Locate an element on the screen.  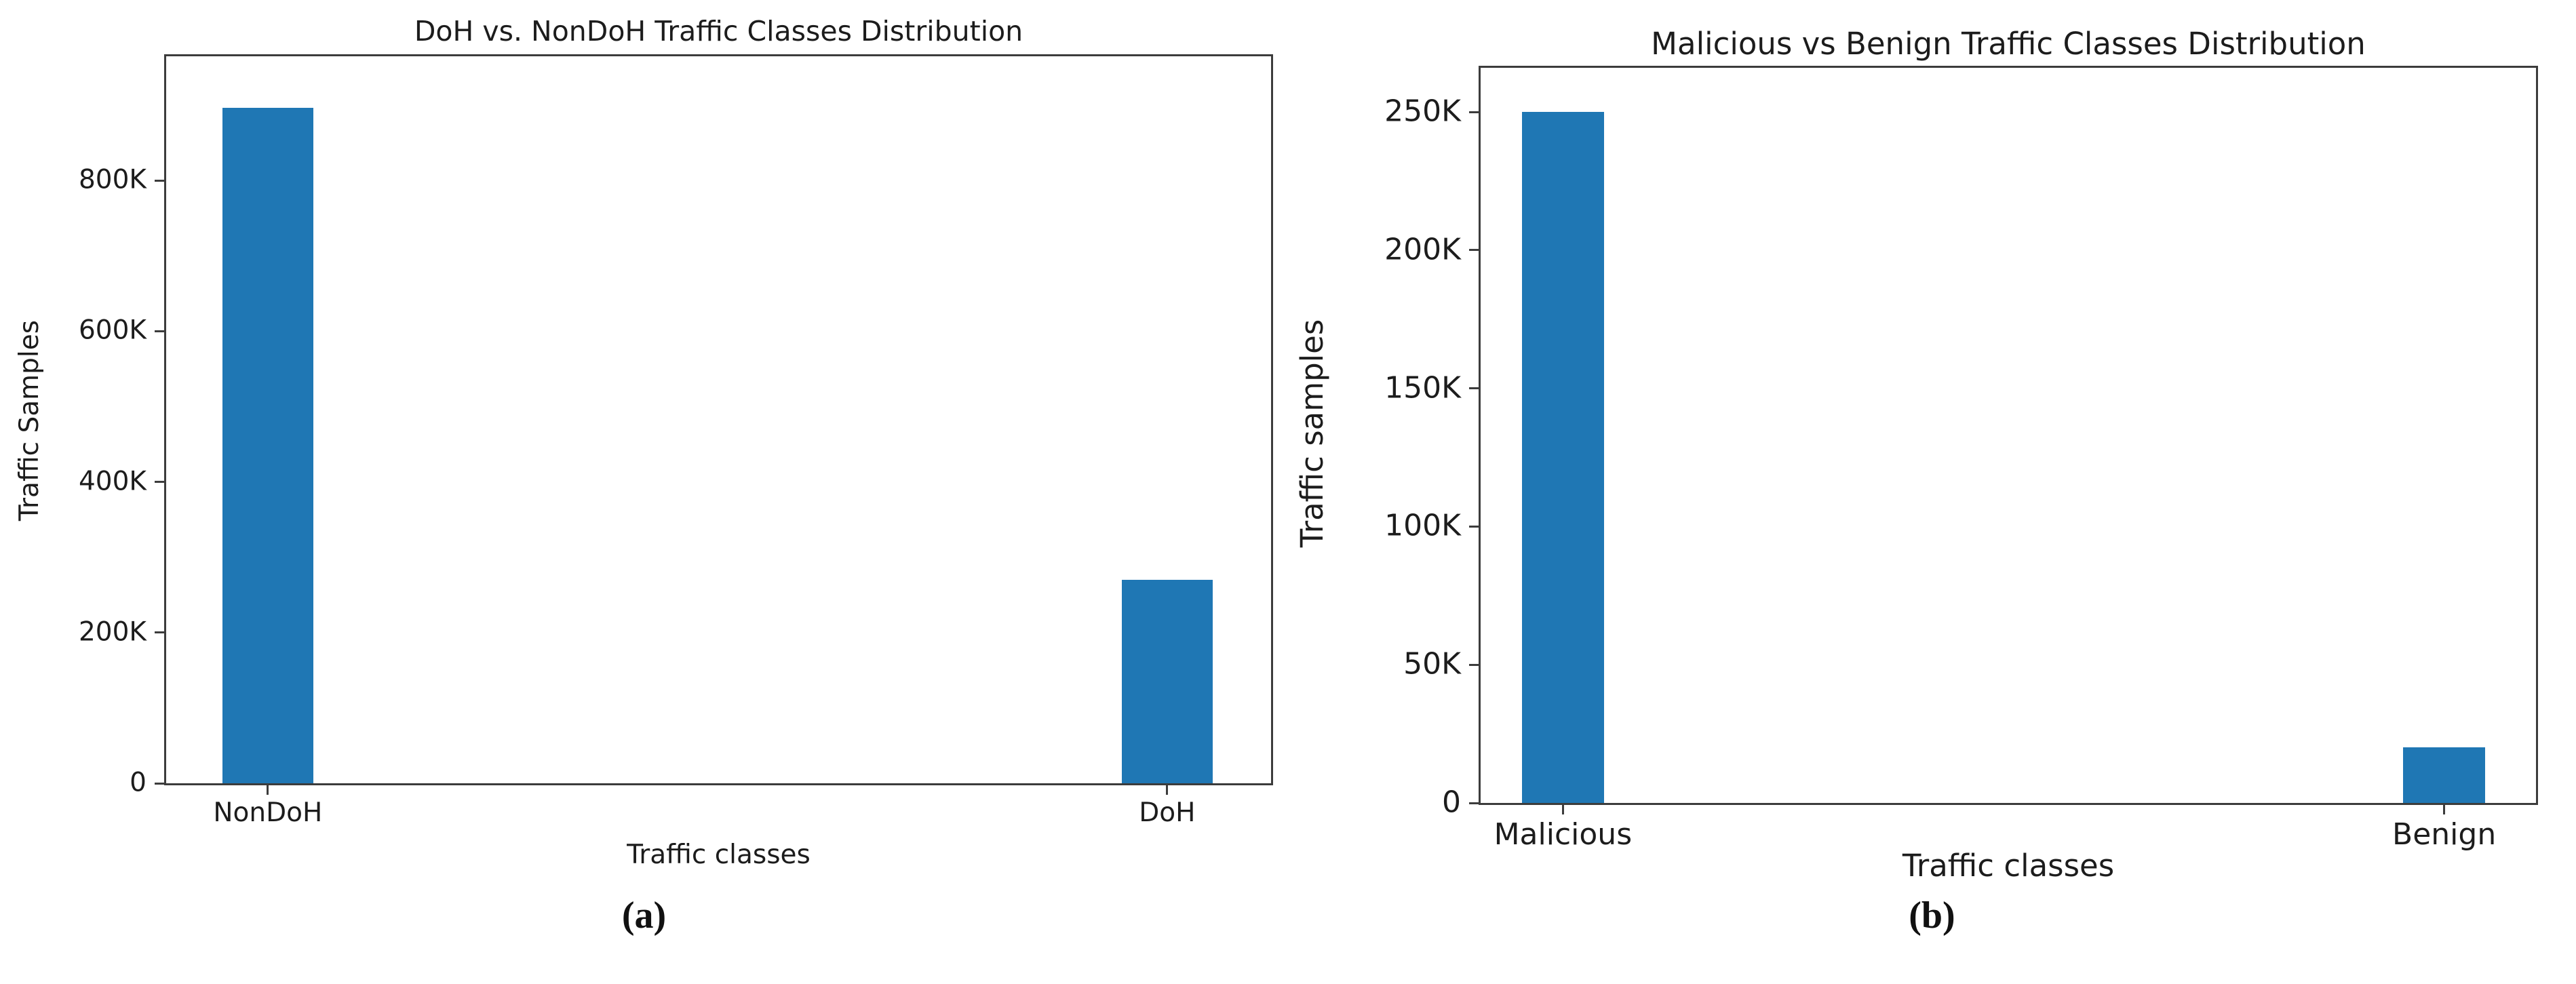
y-tick-label: 150K is located at coordinates (1422, 388).